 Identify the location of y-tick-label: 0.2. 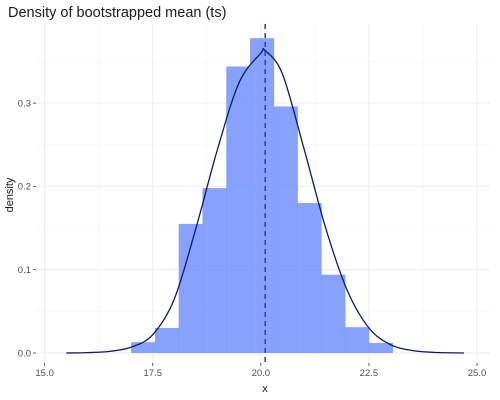
(24, 187).